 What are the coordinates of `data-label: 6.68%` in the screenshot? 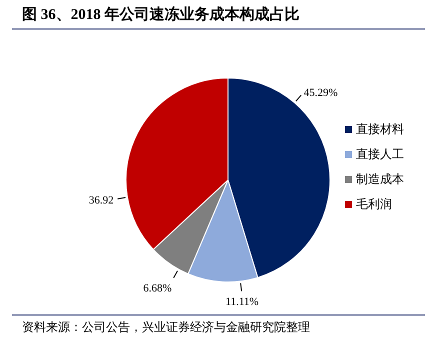 It's located at (157, 288).